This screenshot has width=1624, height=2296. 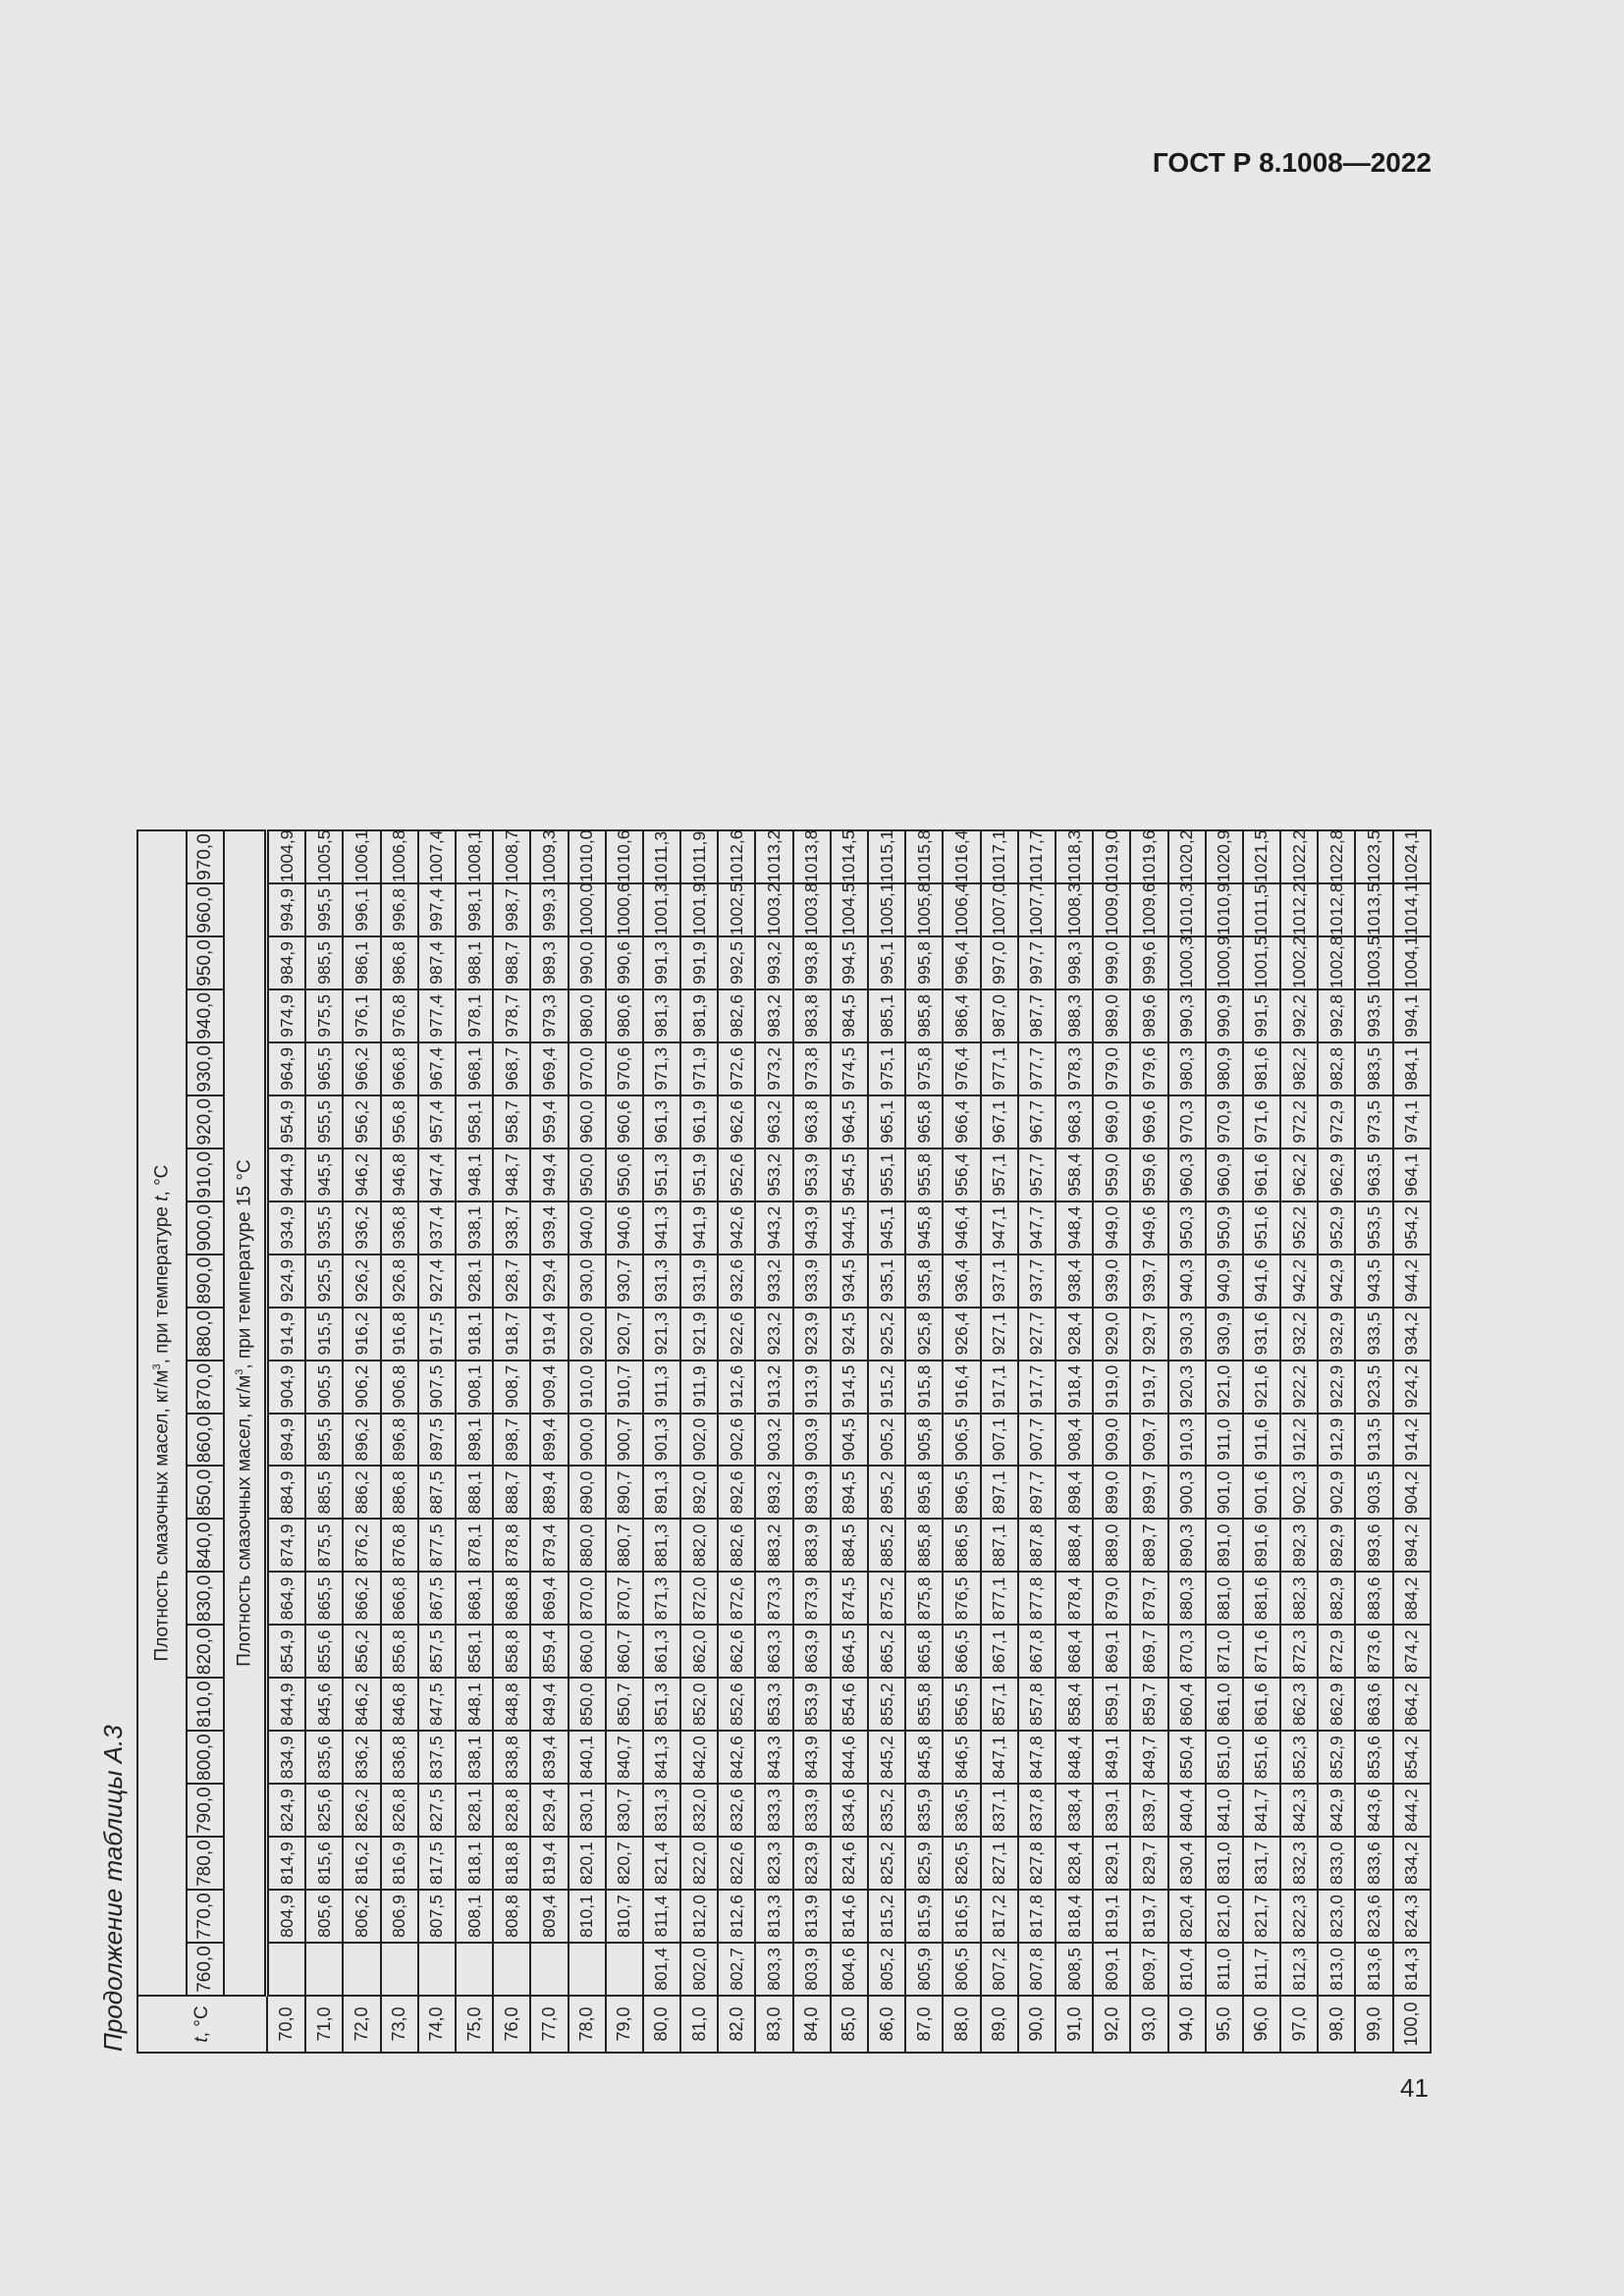 What do you see at coordinates (962, 1334) in the screenshot?
I see `density-cell: 926,4` at bounding box center [962, 1334].